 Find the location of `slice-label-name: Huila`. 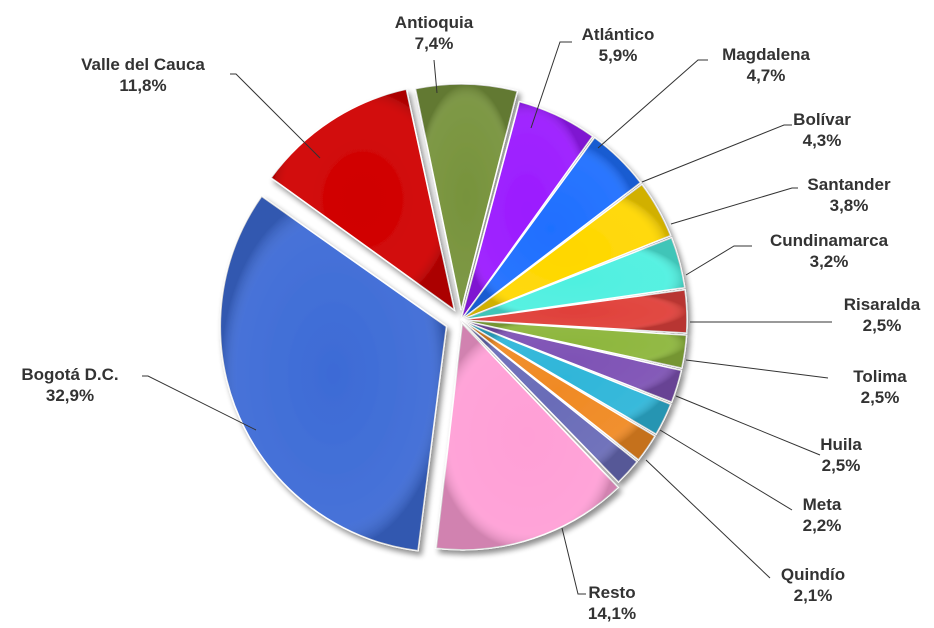

slice-label-name: Huila is located at coordinates (841, 444).